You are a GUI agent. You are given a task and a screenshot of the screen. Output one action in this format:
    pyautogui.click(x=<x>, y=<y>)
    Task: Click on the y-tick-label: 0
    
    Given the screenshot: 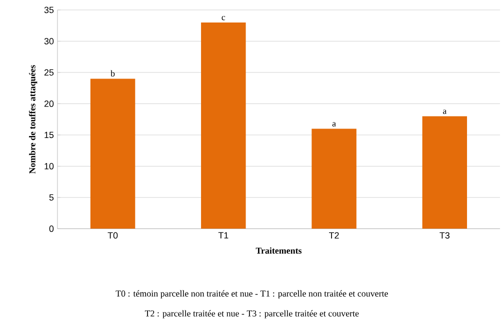 What is the action you would take?
    pyautogui.click(x=51, y=228)
    